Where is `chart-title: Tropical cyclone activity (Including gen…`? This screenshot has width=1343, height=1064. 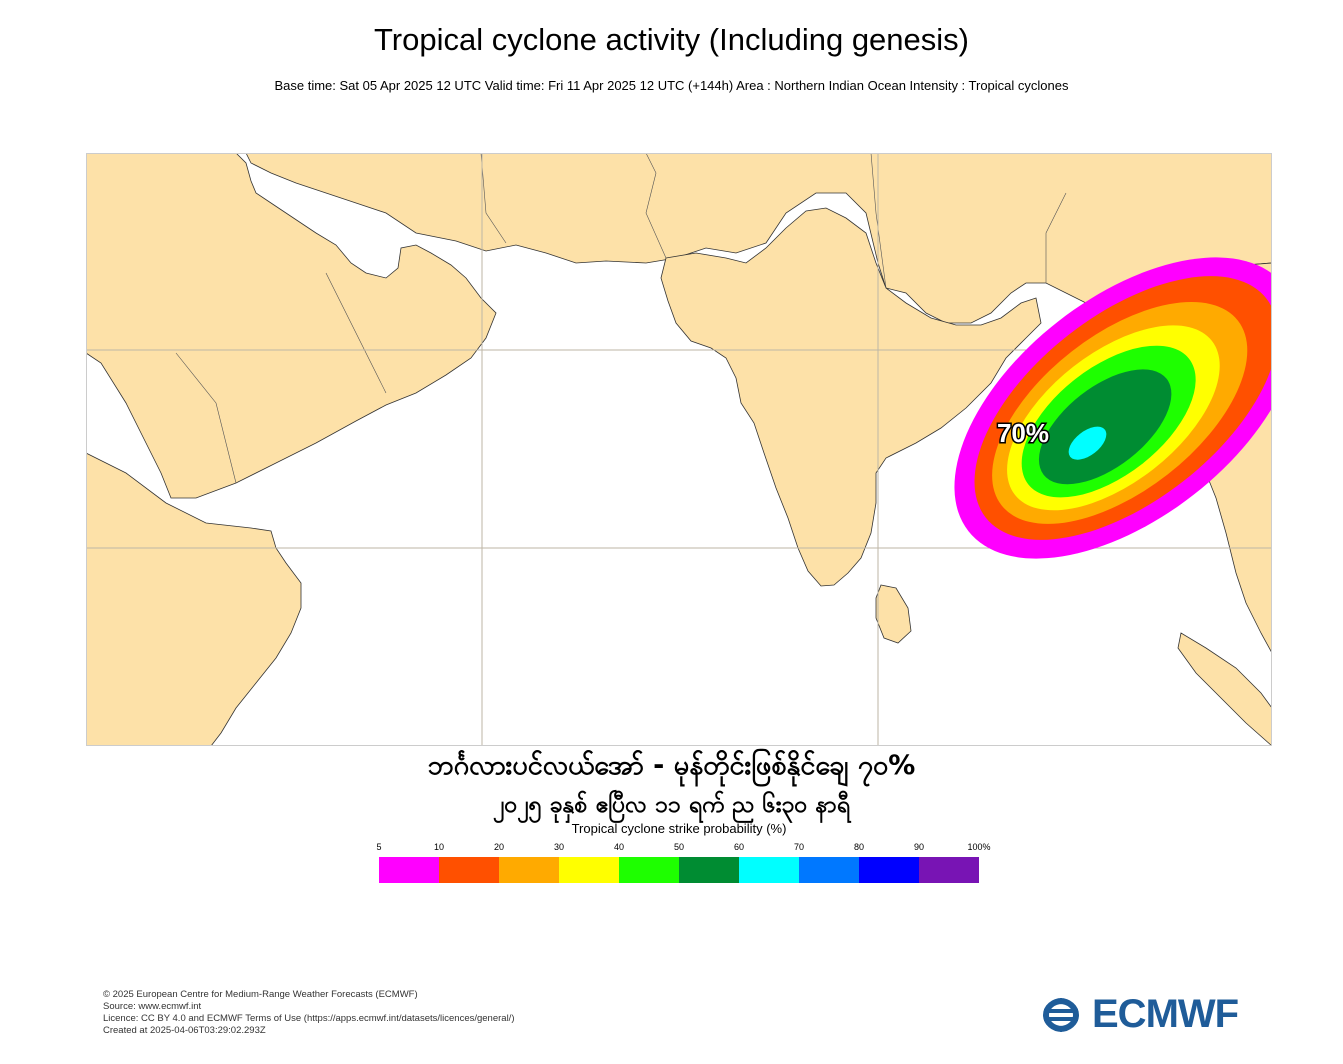 chart-title: Tropical cyclone activity (Including gen… is located at coordinates (671, 39).